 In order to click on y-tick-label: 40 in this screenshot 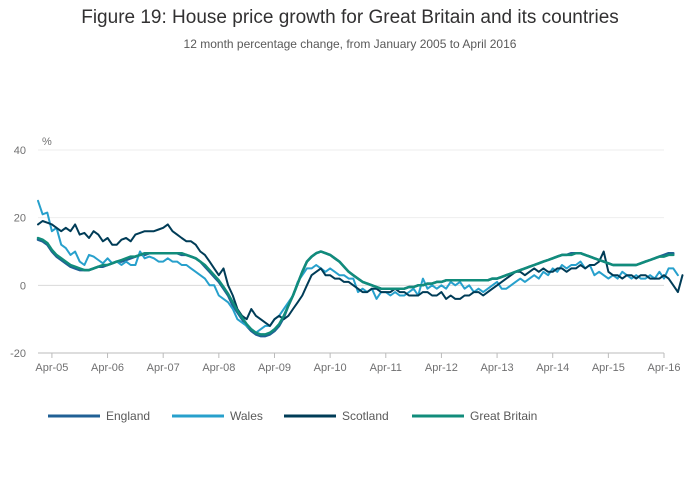, I will do `click(20, 151)`.